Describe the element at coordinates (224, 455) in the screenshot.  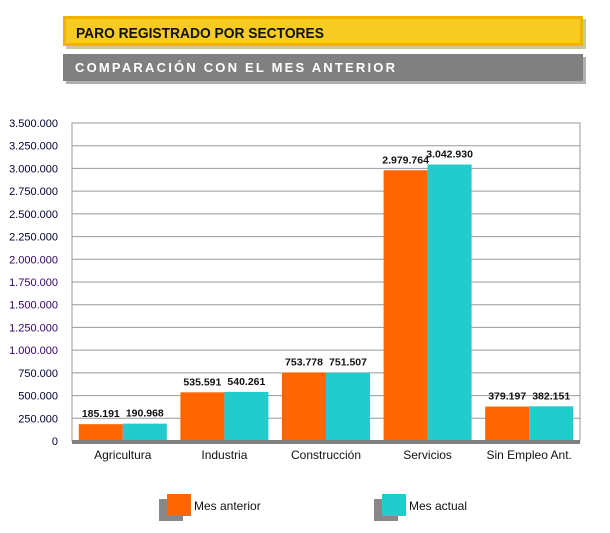
I see `x-tick-label: Industria` at that location.